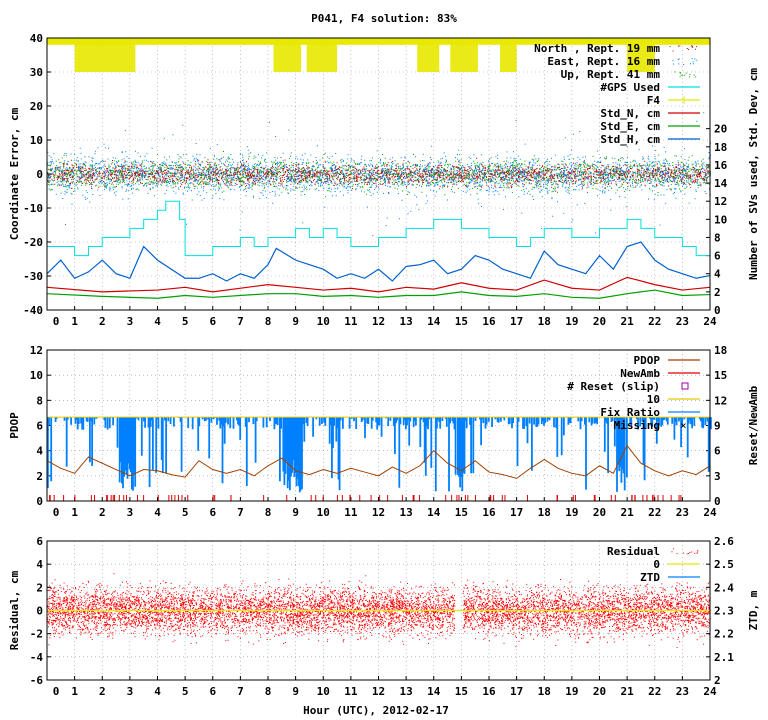 This screenshot has height=720, width=768. I want to click on y2-tick-label: 4, so click(717, 274).